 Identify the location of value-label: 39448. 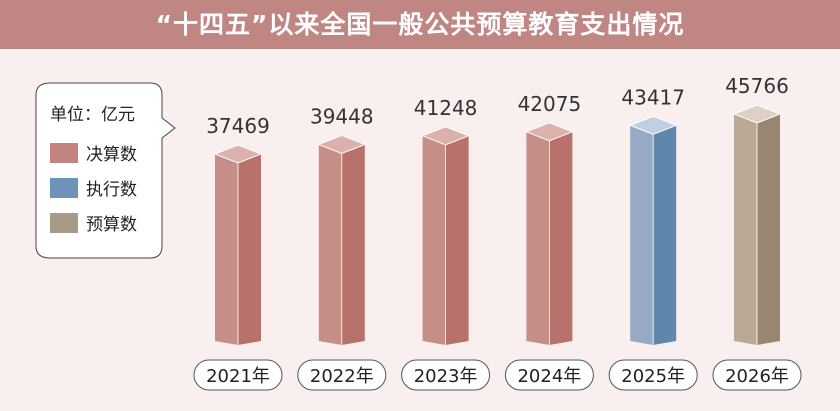
(342, 116).